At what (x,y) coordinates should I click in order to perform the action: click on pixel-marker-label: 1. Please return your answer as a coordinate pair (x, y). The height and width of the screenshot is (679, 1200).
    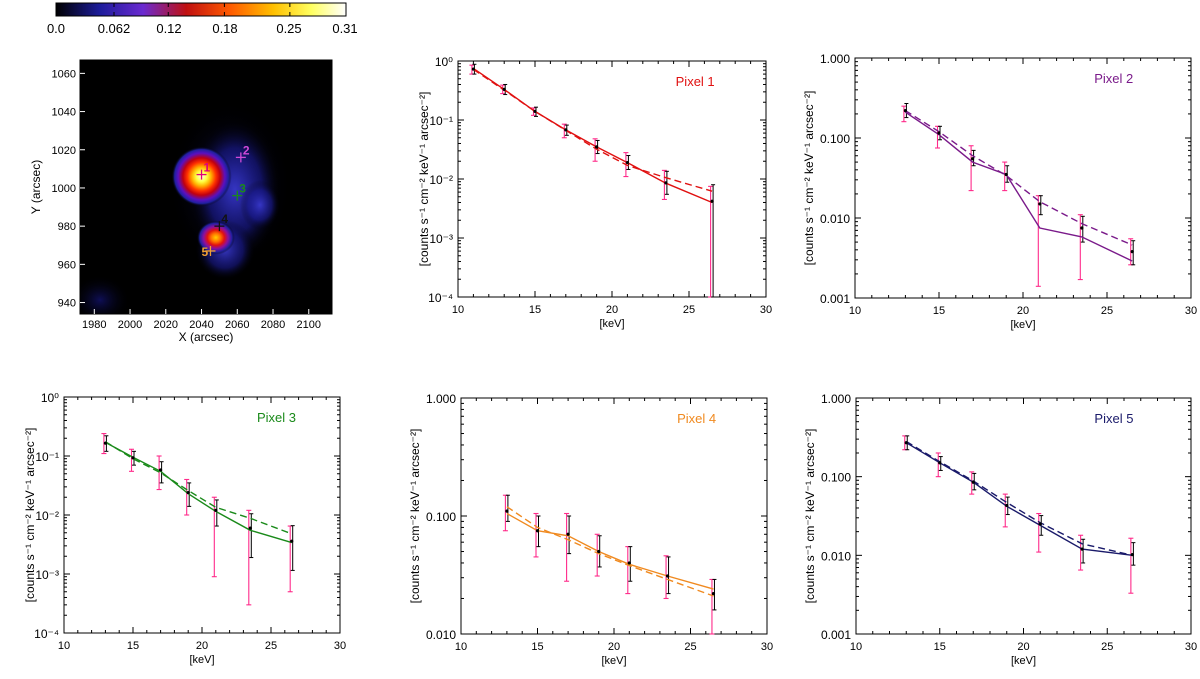
    Looking at the image, I should click on (207, 168).